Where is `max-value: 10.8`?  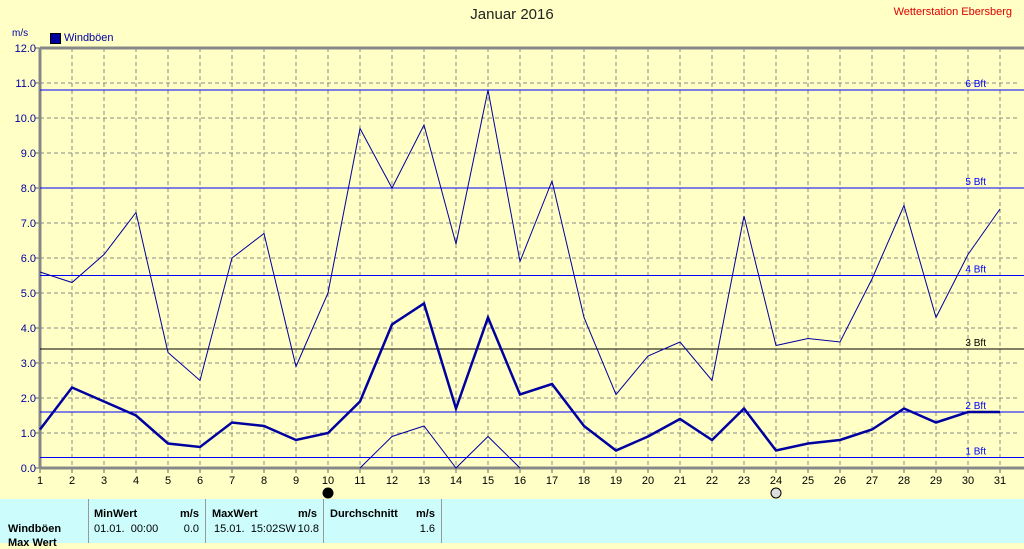 max-value: 10.8 is located at coordinates (308, 529).